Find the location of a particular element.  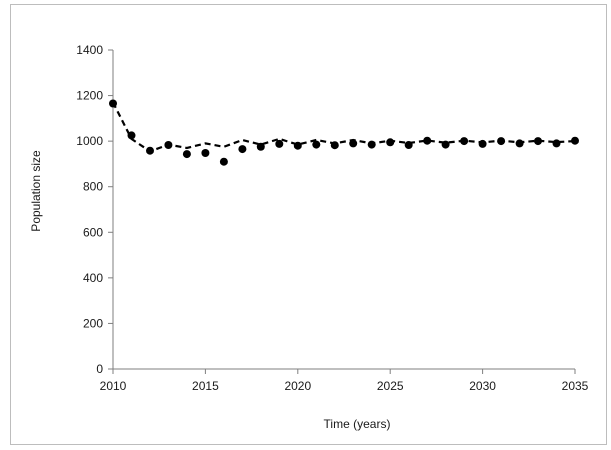

y-tick-label: 800 is located at coordinates (93, 187).